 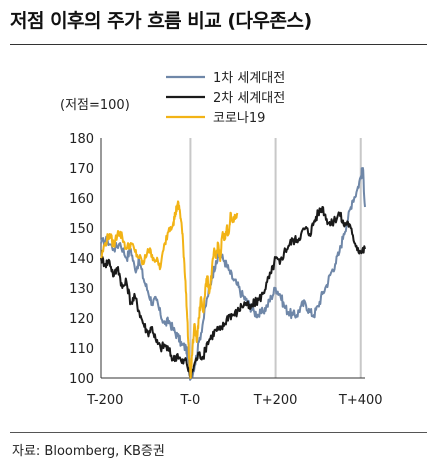 What do you see at coordinates (234, 400) in the screenshot?
I see `x-tick-labels: T-200 T-0 T+200 T+400` at bounding box center [234, 400].